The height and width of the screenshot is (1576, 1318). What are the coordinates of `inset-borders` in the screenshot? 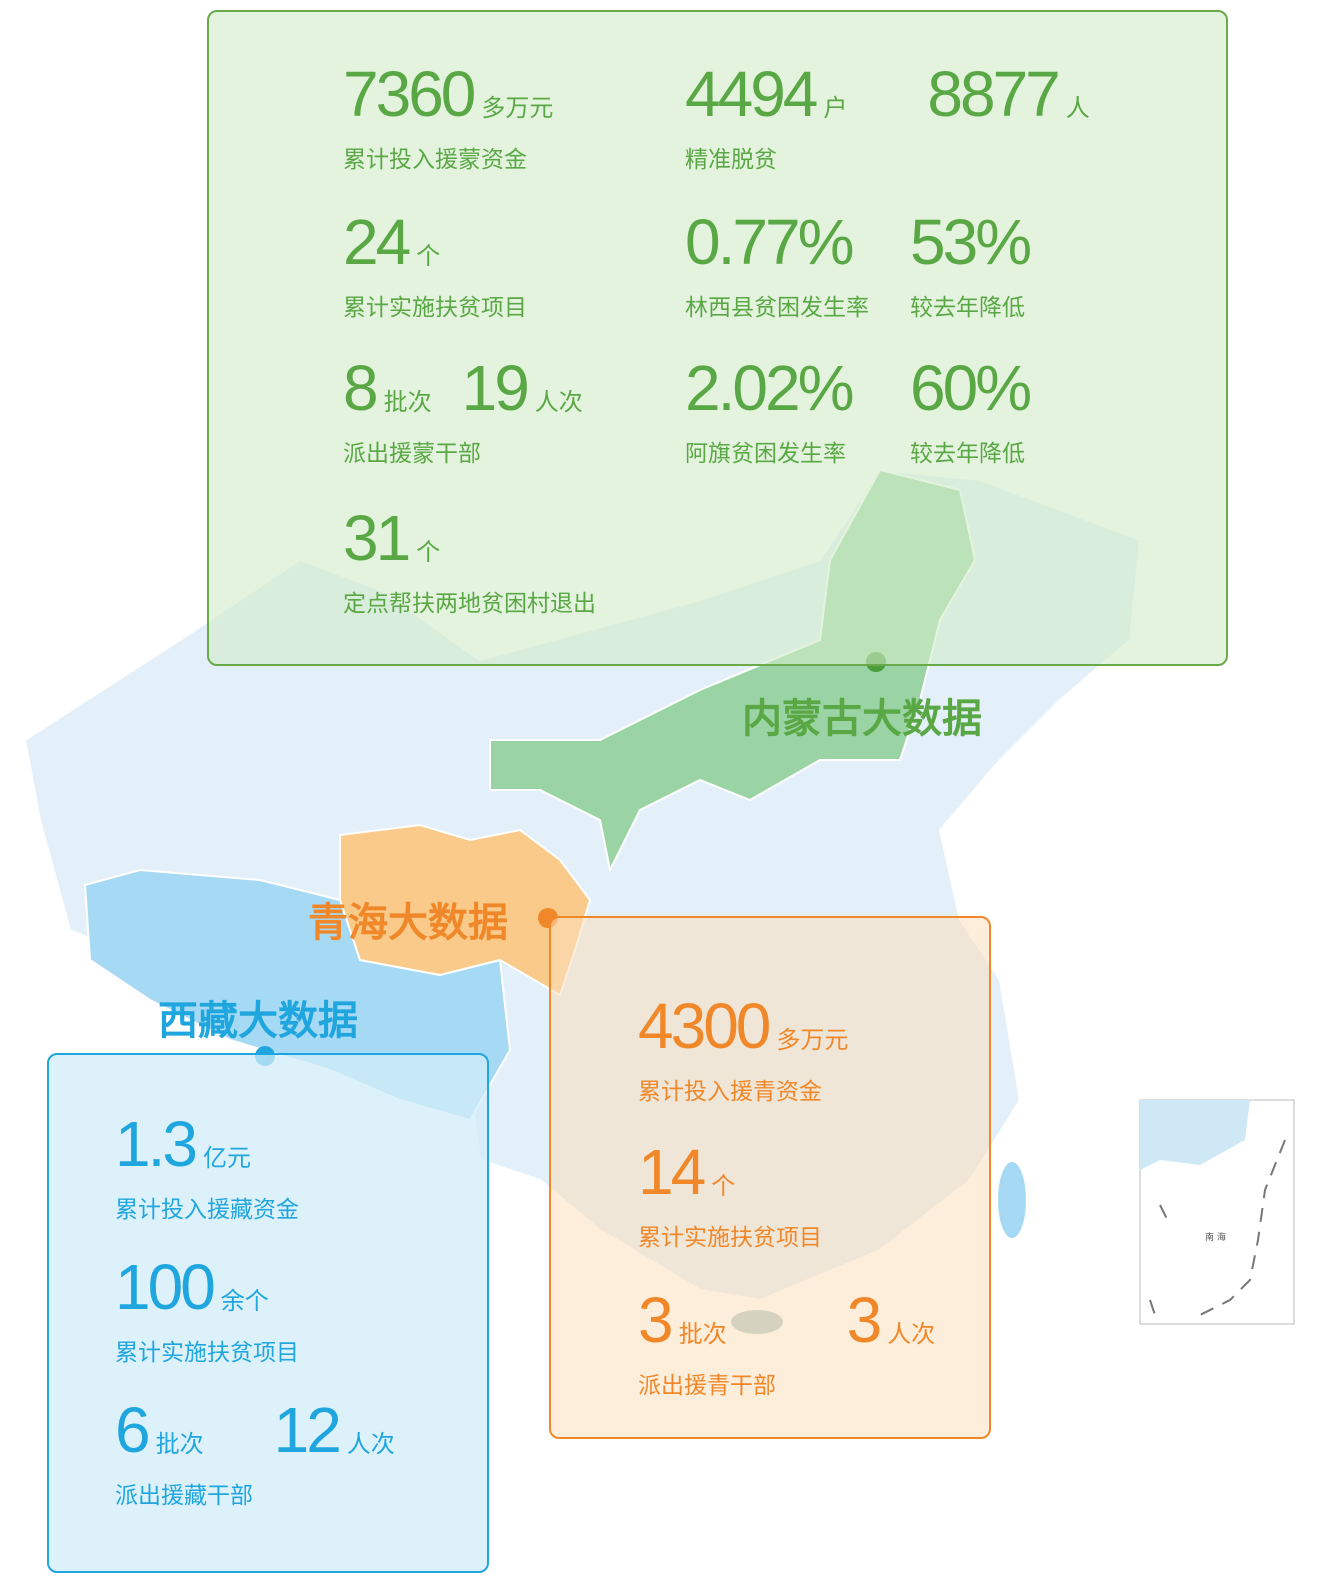 It's located at (1217, 1227).